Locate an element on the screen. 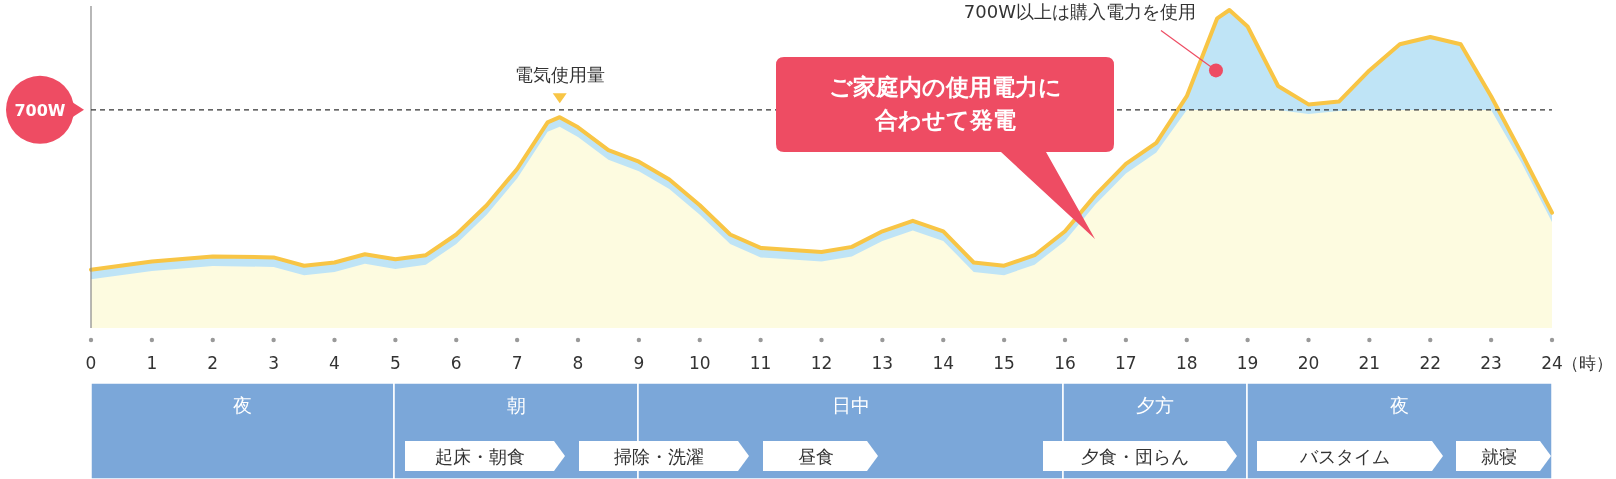  x-tick-label: 5 is located at coordinates (395, 363).